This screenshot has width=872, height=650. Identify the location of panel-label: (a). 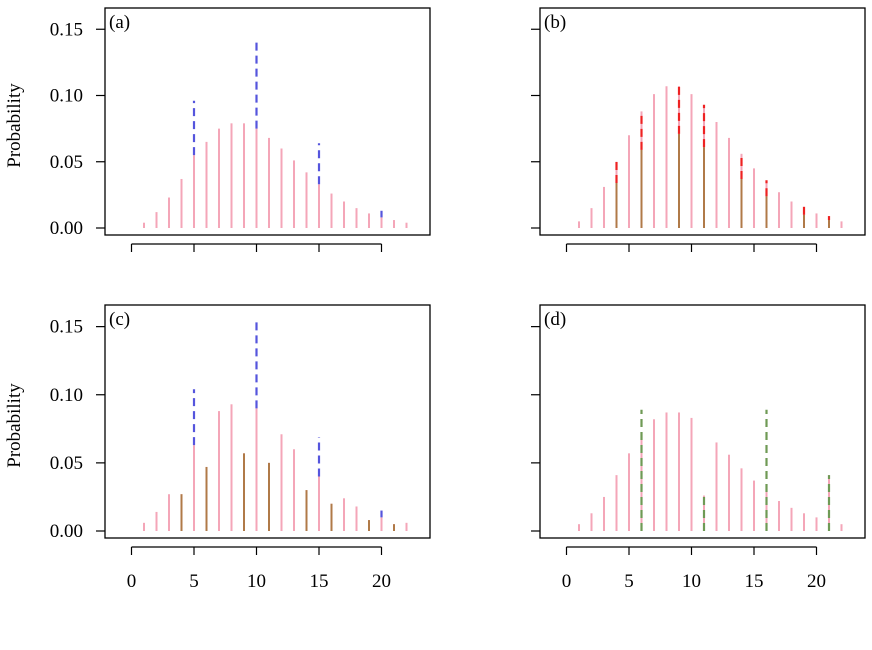
(119, 22).